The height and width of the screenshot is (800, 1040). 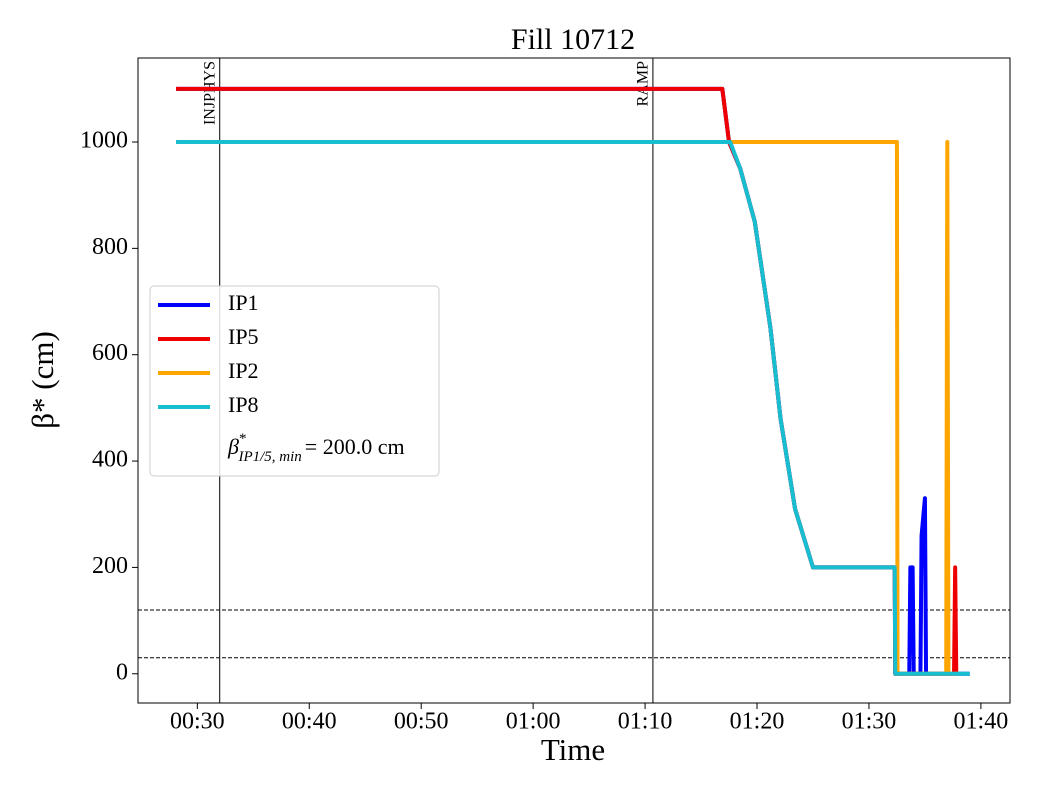 What do you see at coordinates (197, 722) in the screenshot?
I see `x-tick-label: 00:30` at bounding box center [197, 722].